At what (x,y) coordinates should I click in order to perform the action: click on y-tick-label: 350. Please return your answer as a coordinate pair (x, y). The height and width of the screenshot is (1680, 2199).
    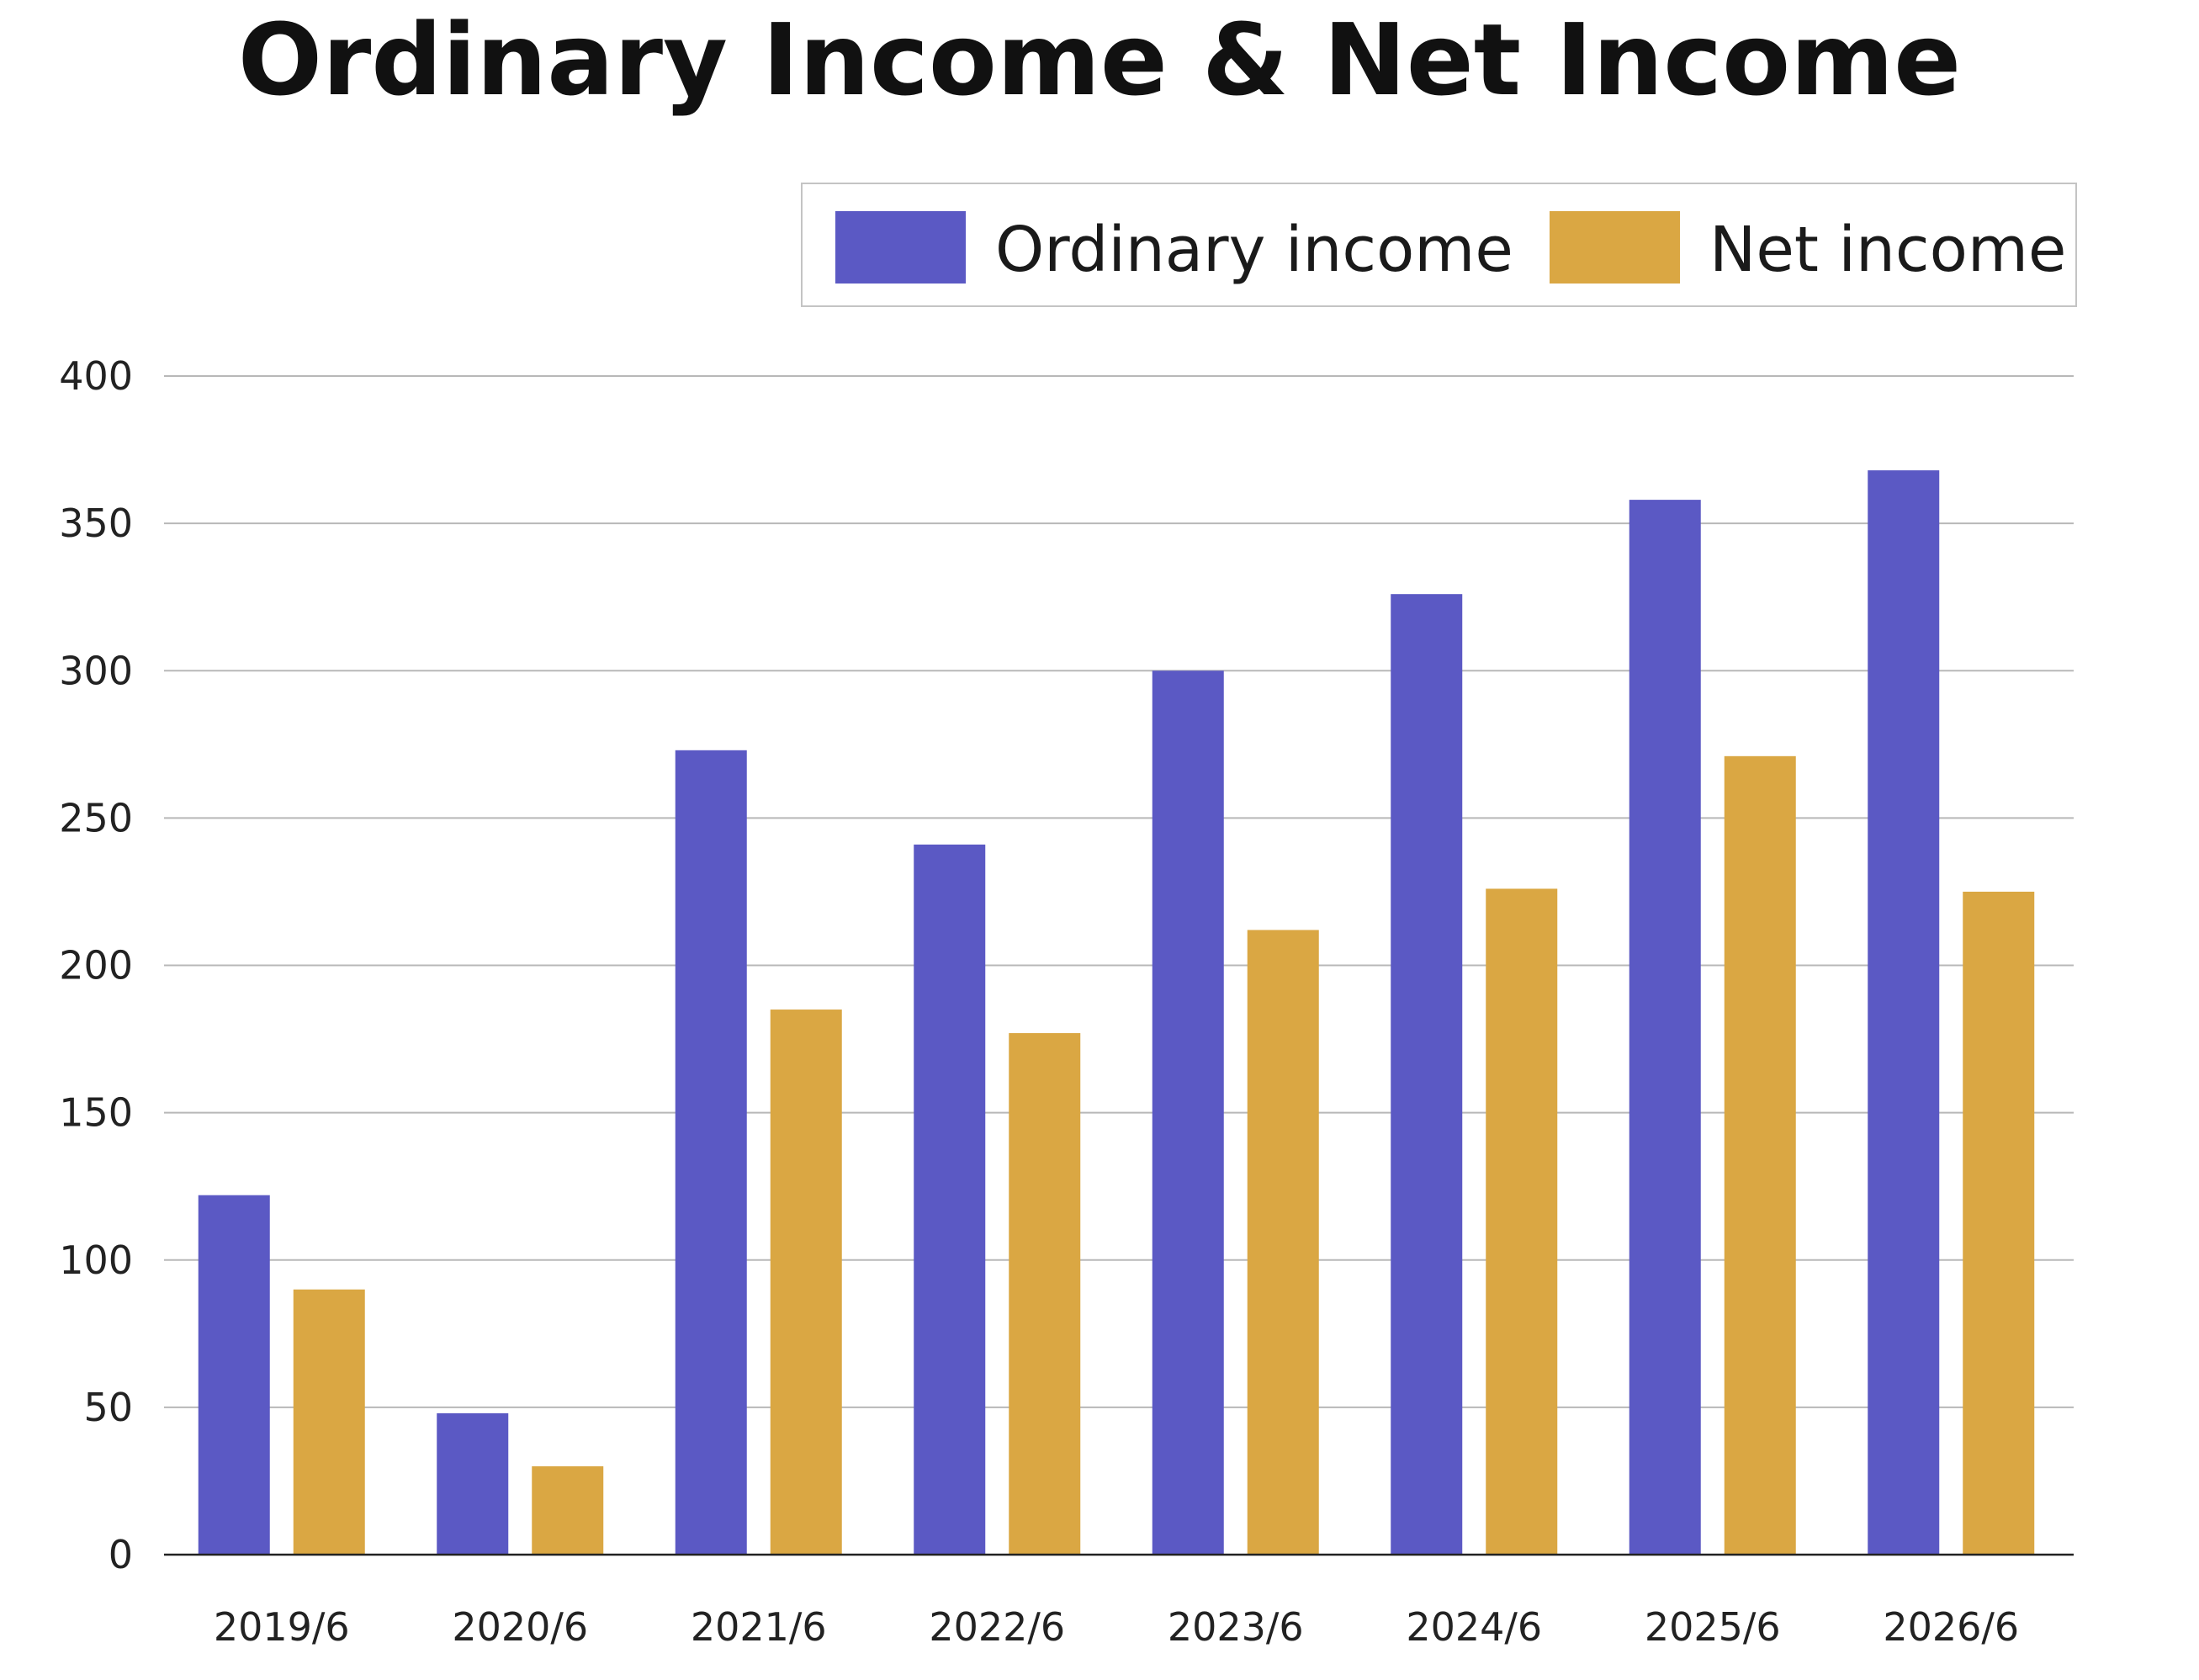
    Looking at the image, I should click on (96, 523).